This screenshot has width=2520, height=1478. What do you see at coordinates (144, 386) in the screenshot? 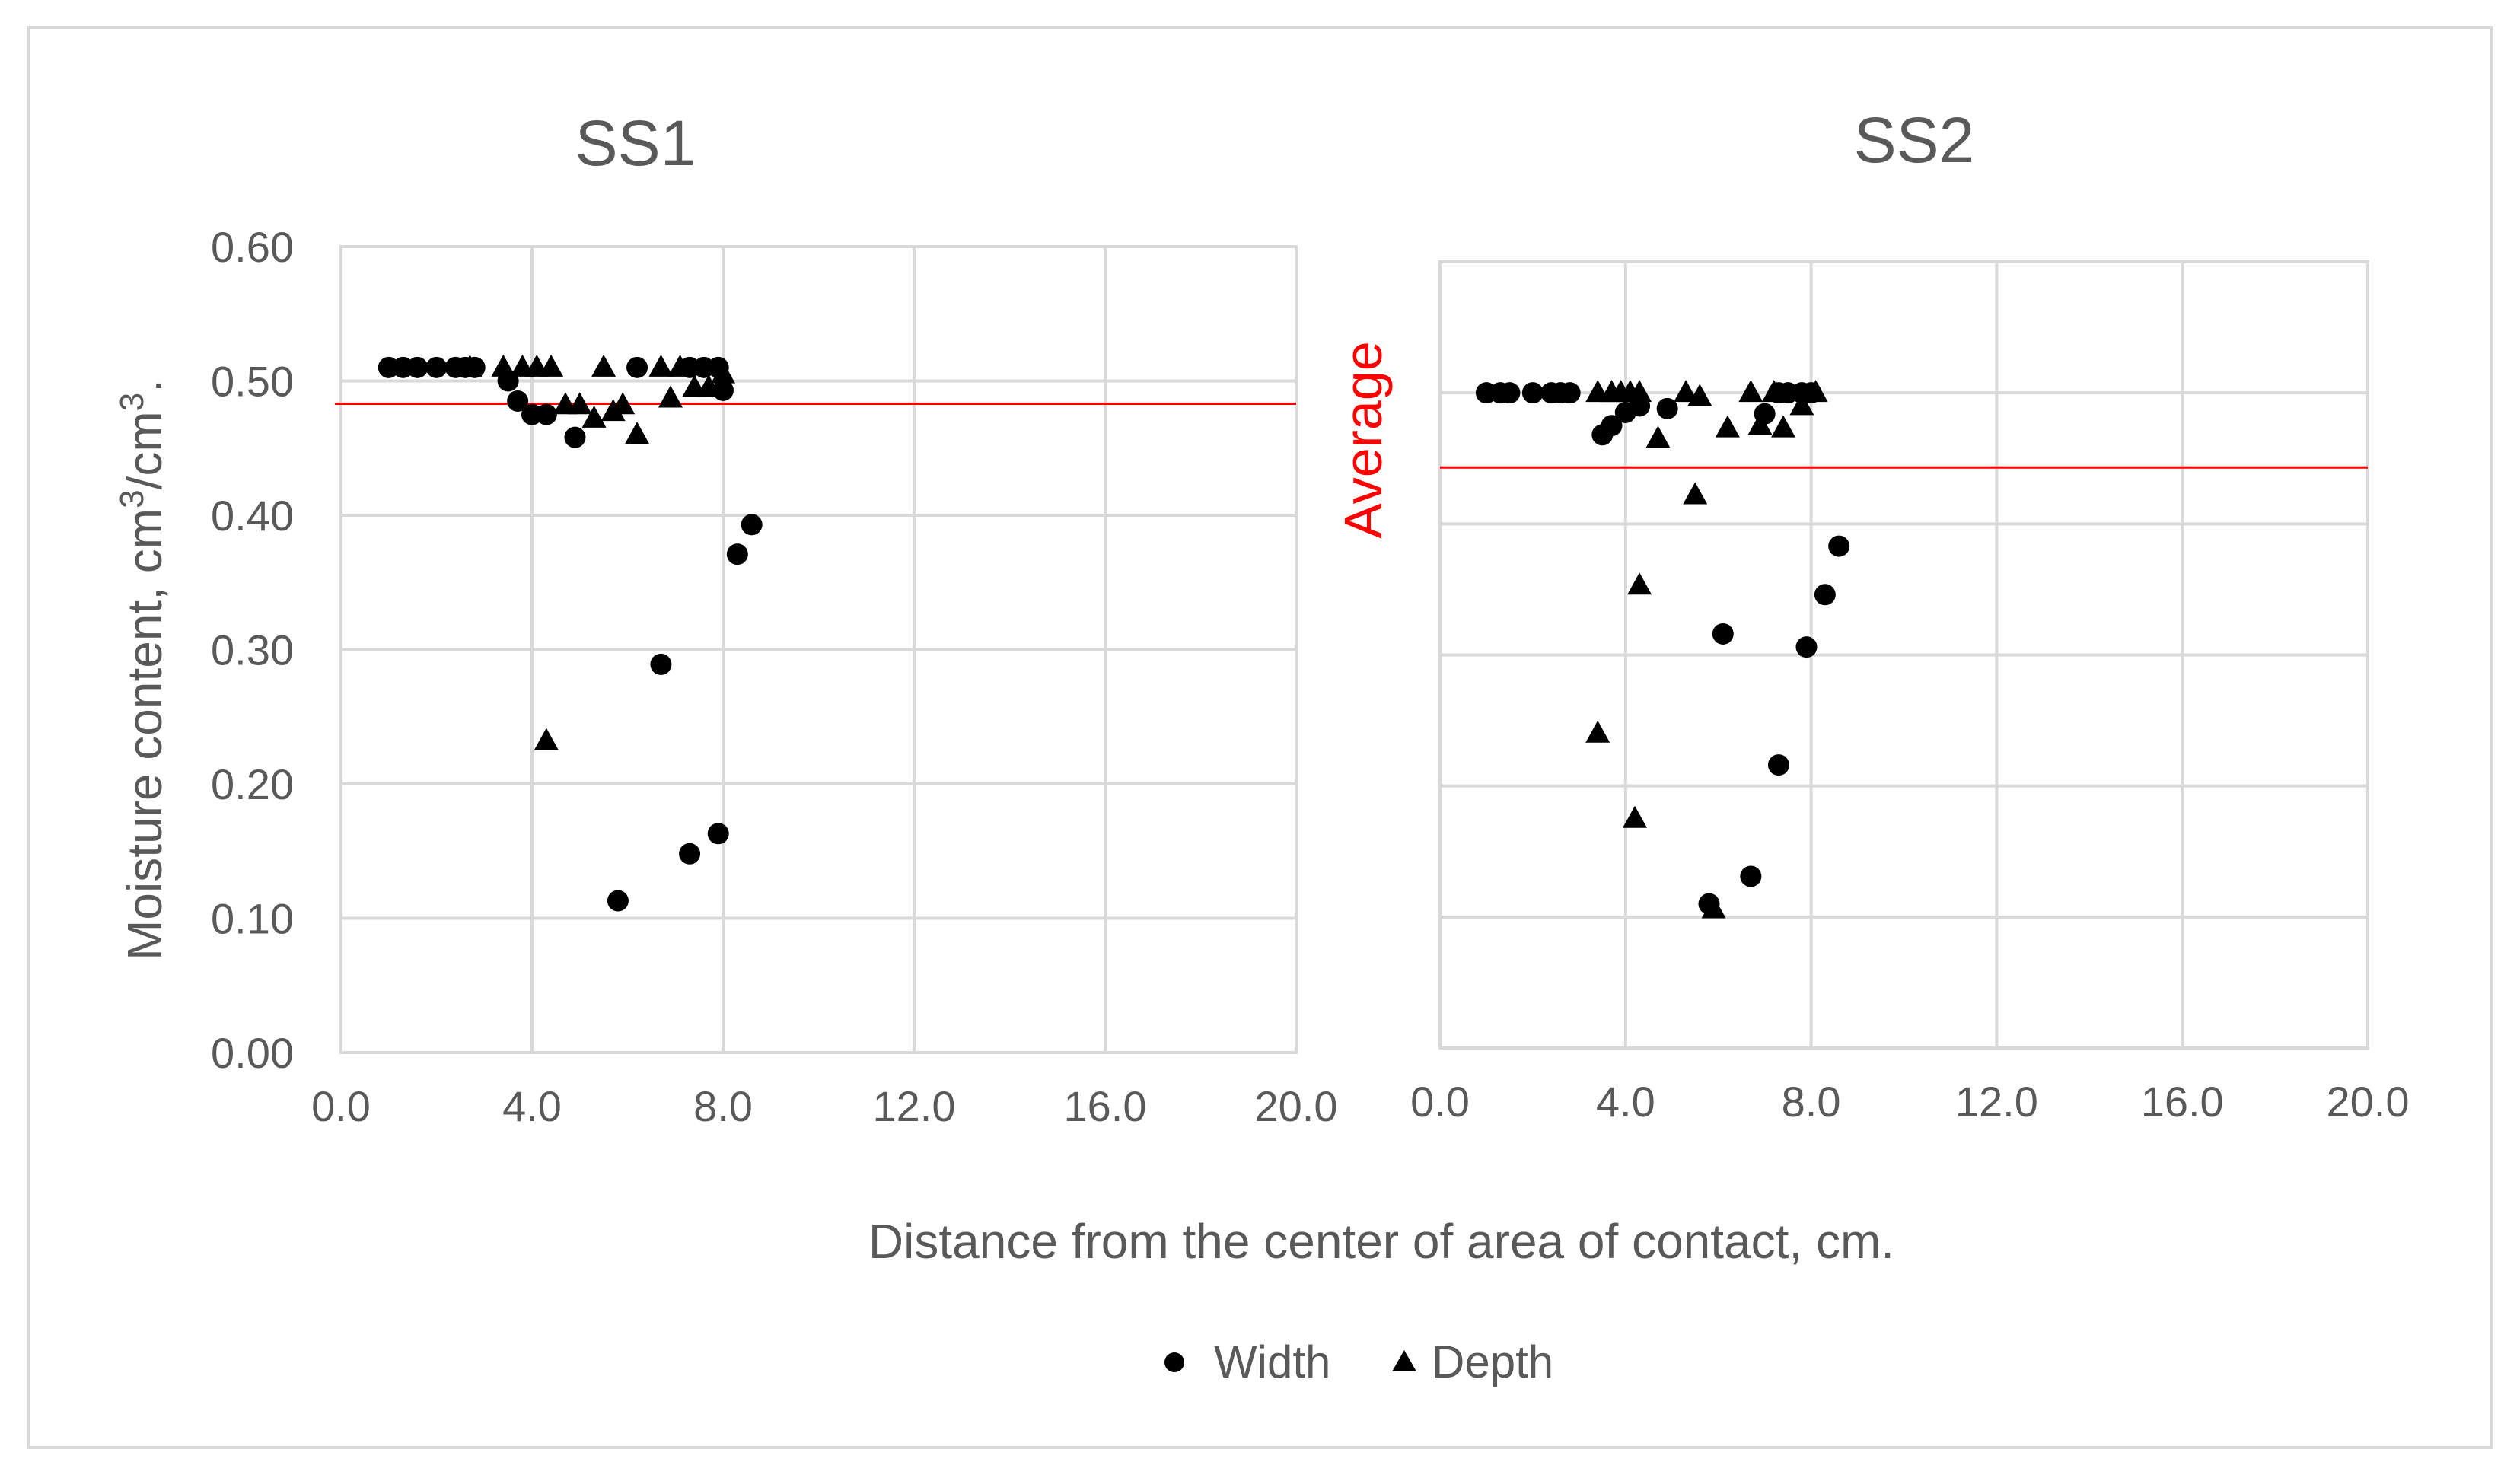
I see `y-axis-label-end: .` at bounding box center [144, 386].